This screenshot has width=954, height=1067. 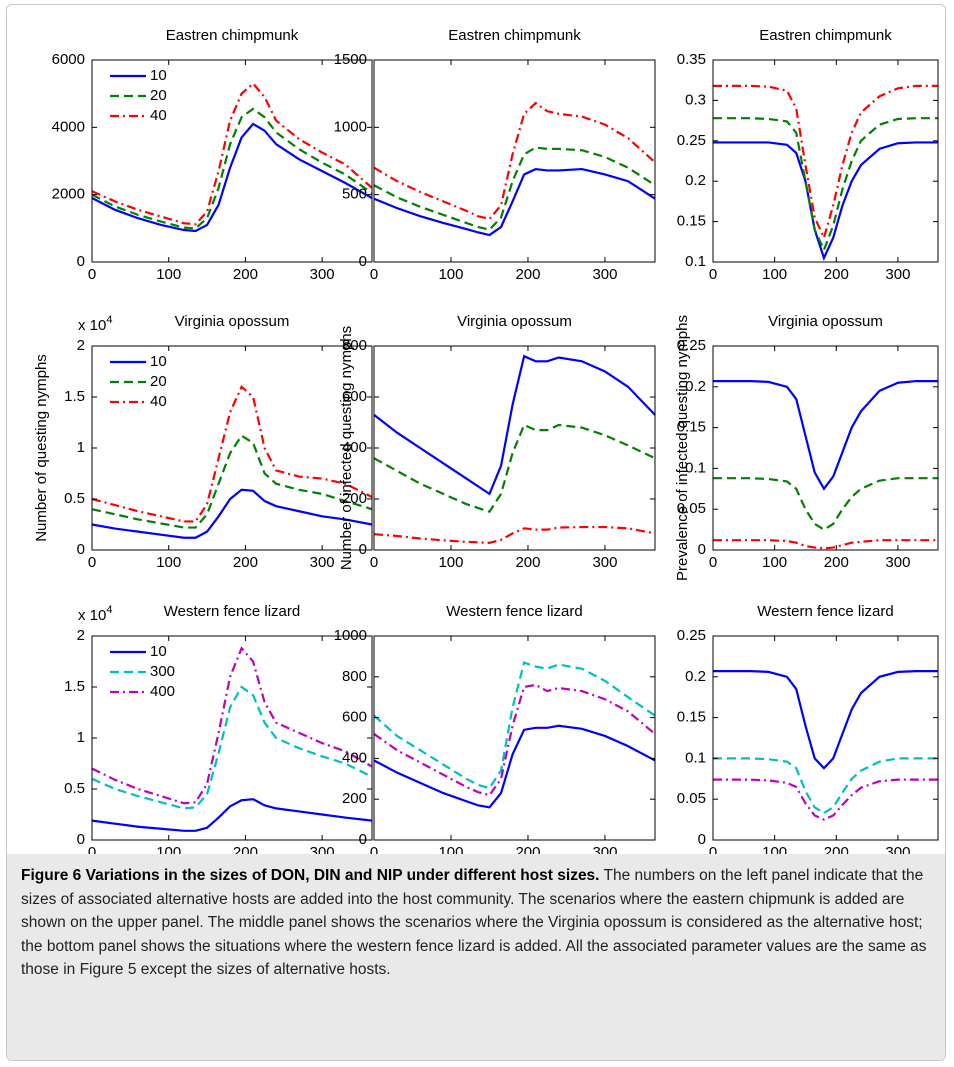 What do you see at coordinates (41, 448) in the screenshot?
I see `y-axis-label: Number of questing nymphs` at bounding box center [41, 448].